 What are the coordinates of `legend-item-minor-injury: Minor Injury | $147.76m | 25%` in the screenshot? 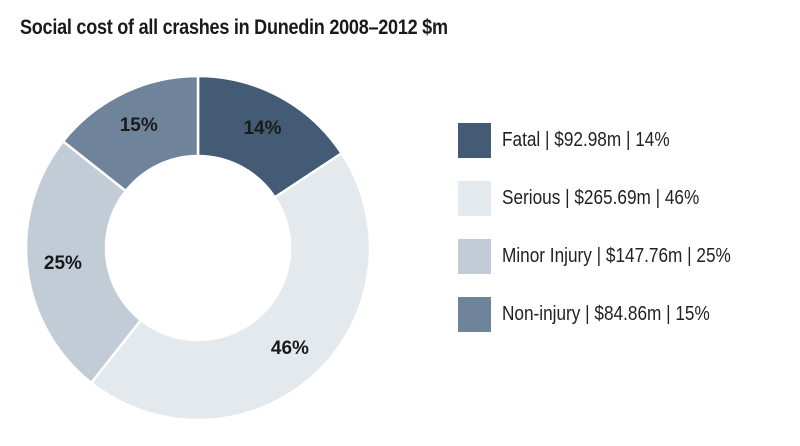 It's located at (623, 256).